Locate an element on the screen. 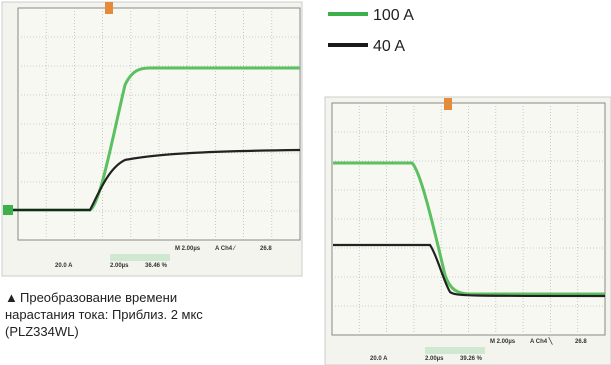  caption-marker: ▲ is located at coordinates (11, 297).